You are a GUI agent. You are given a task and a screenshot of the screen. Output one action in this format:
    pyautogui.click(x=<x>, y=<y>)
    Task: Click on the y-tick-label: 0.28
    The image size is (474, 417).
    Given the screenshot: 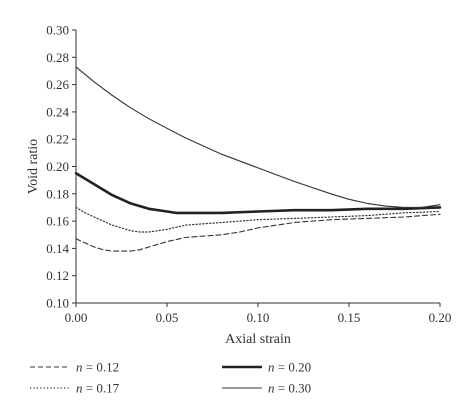 What is the action you would take?
    pyautogui.click(x=57, y=57)
    